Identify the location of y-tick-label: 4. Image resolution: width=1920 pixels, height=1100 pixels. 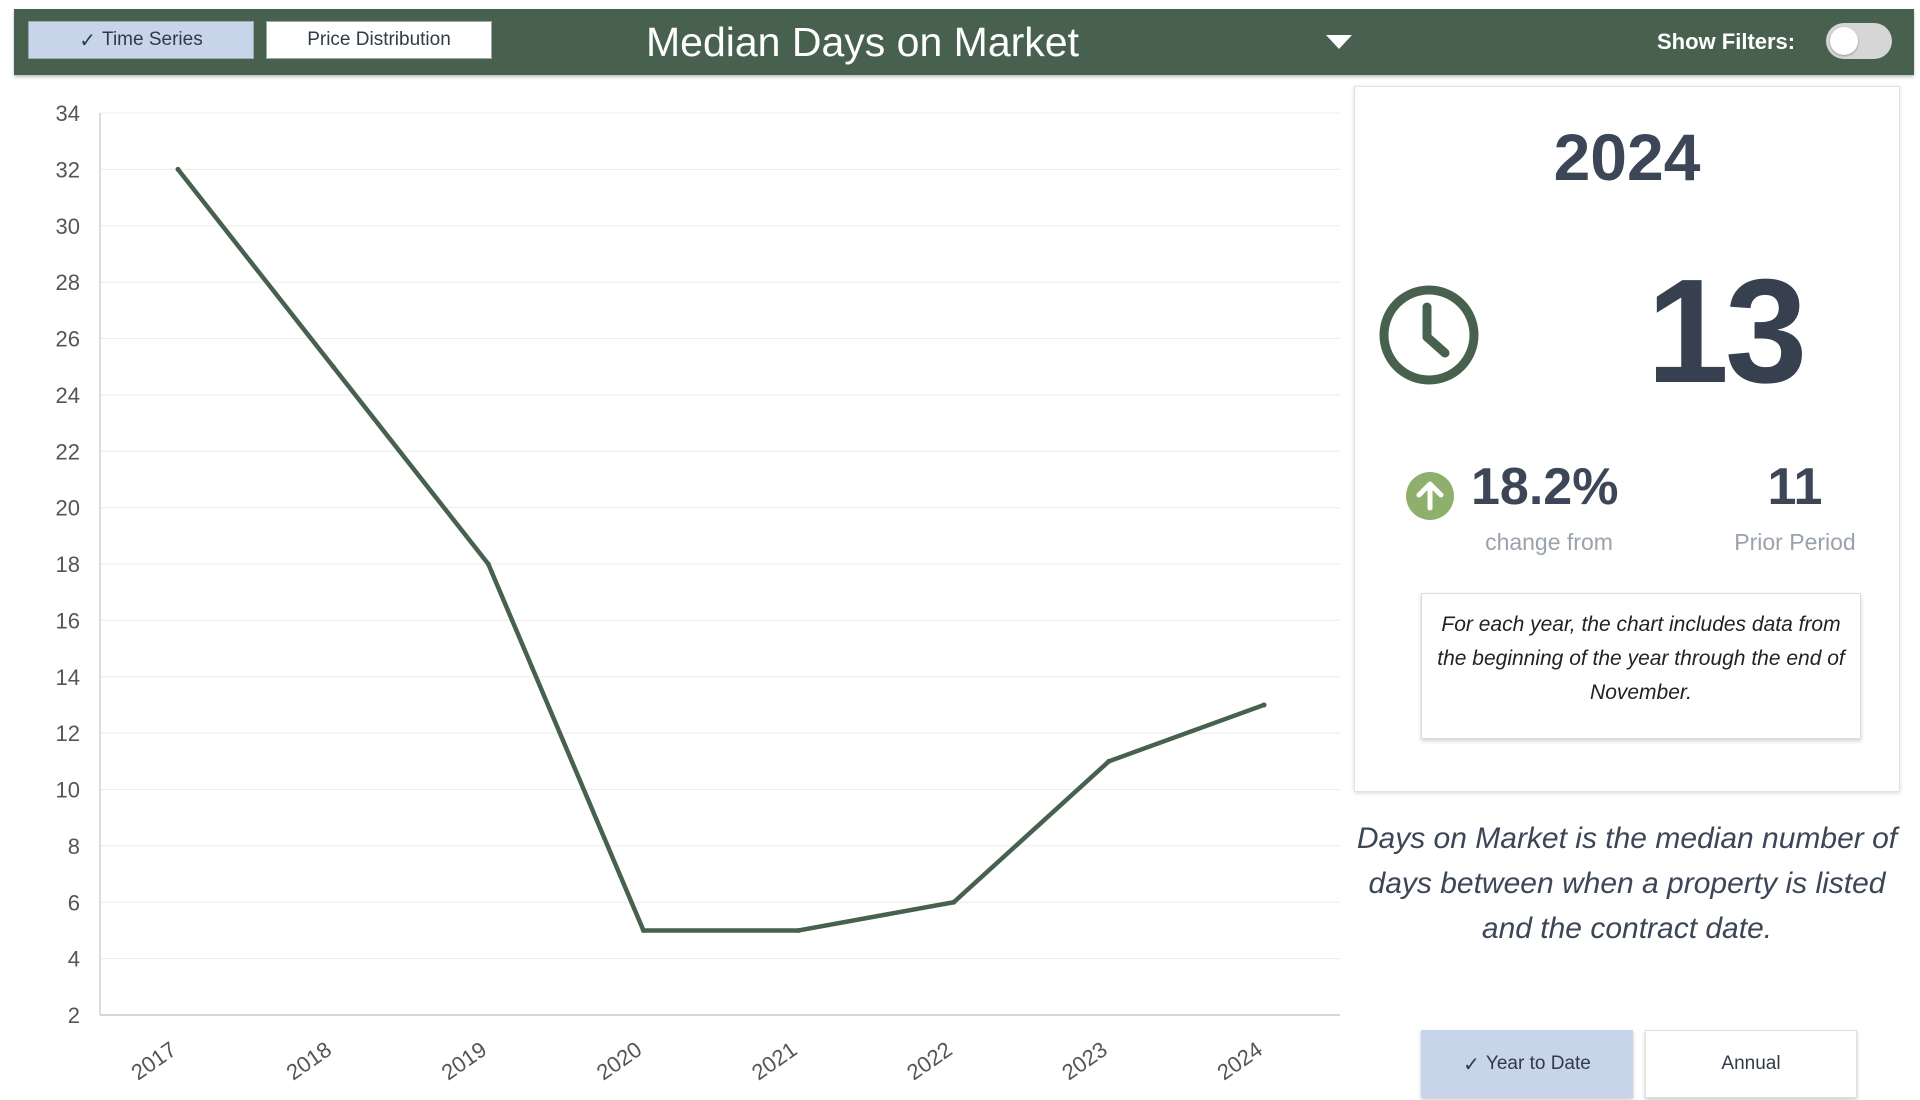
(74, 959).